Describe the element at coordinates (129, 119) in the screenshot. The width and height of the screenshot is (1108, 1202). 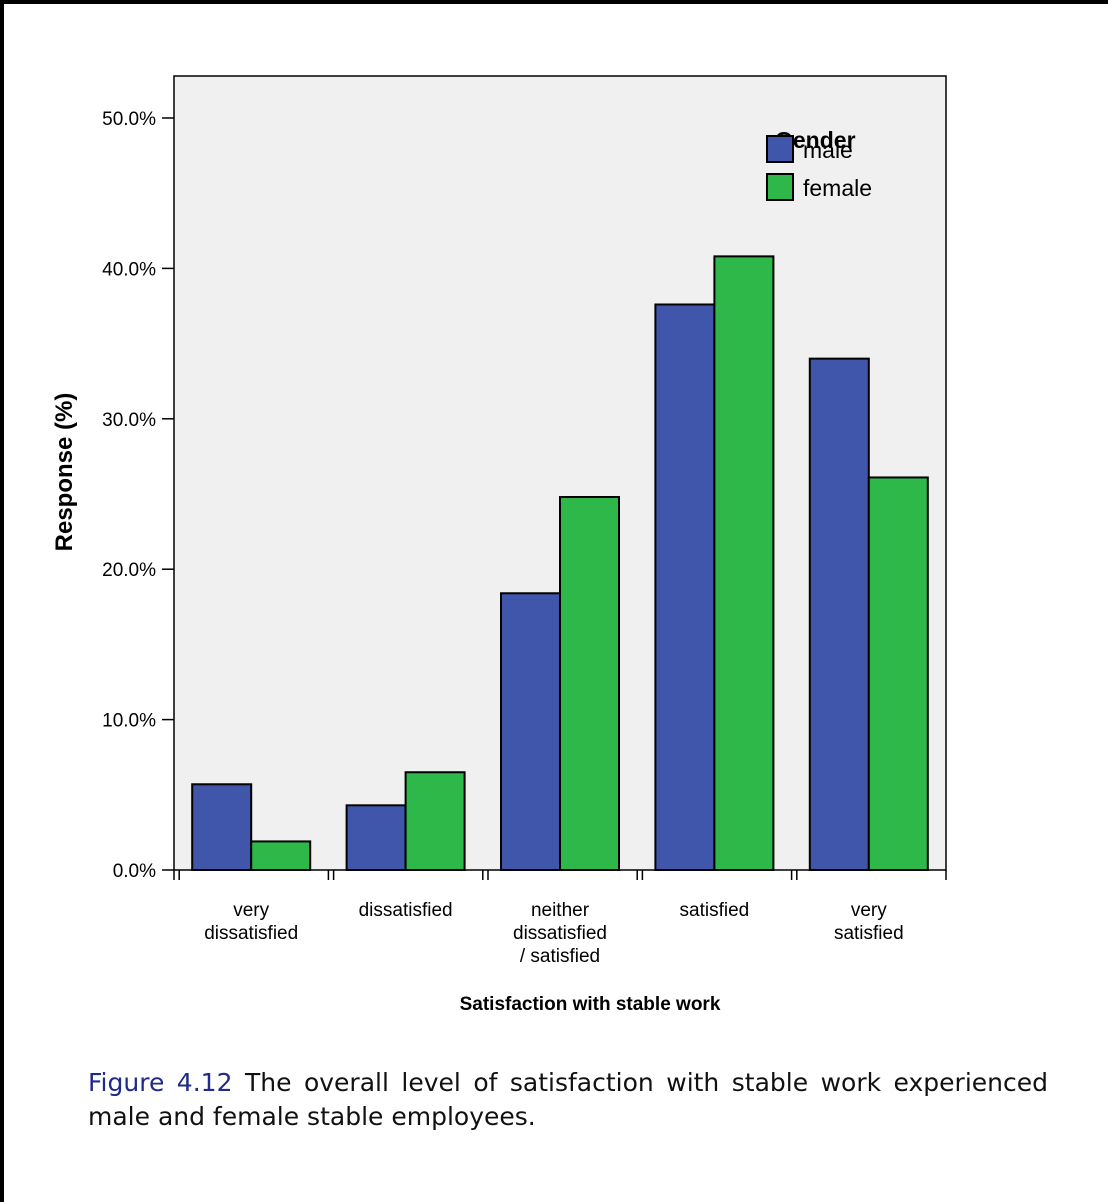
I see `y-tick-label: 50.0%` at that location.